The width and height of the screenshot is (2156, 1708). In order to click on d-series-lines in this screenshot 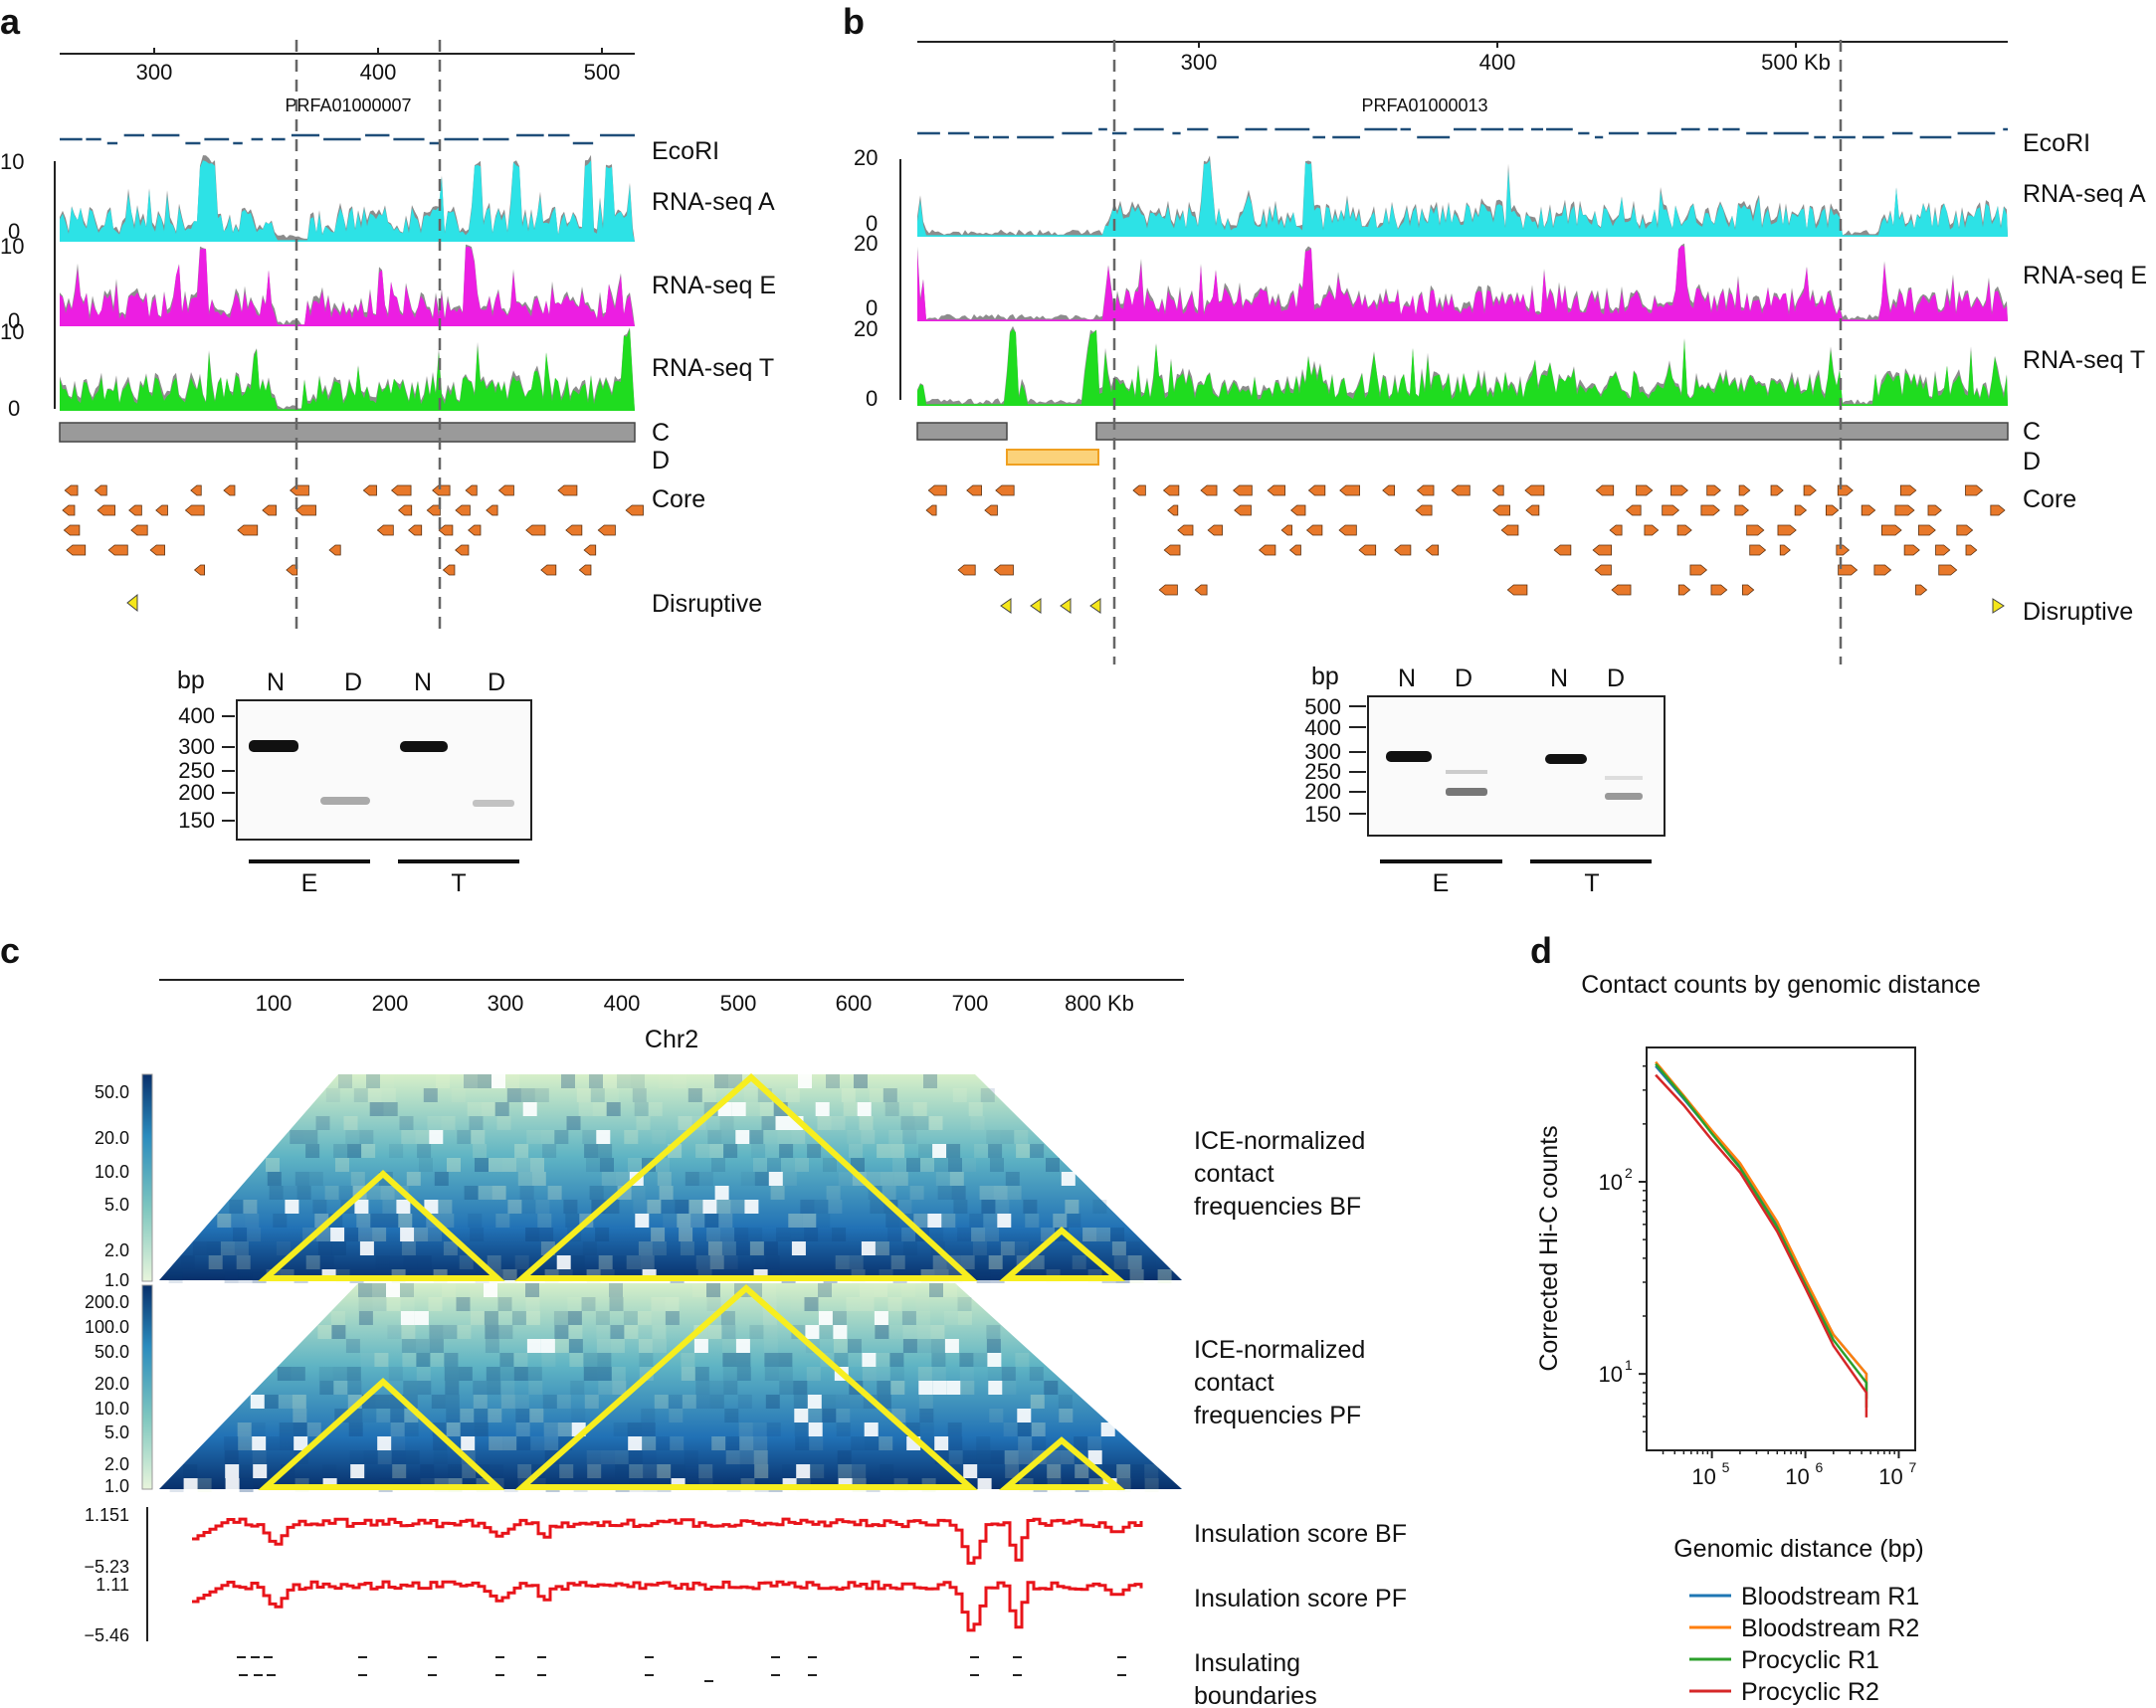, I will do `click(1761, 1239)`.